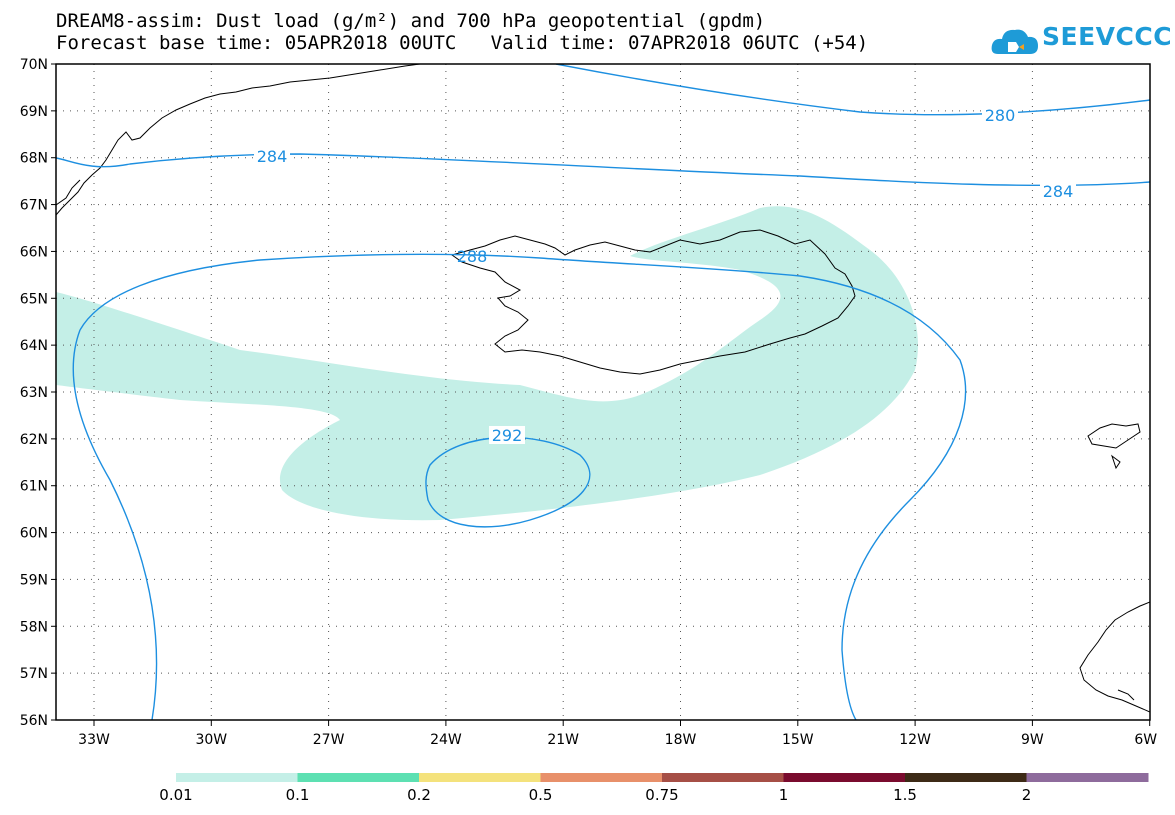 This screenshot has width=1175, height=815. Describe the element at coordinates (272, 156) in the screenshot. I see `contour-label-284-west: 284` at that location.